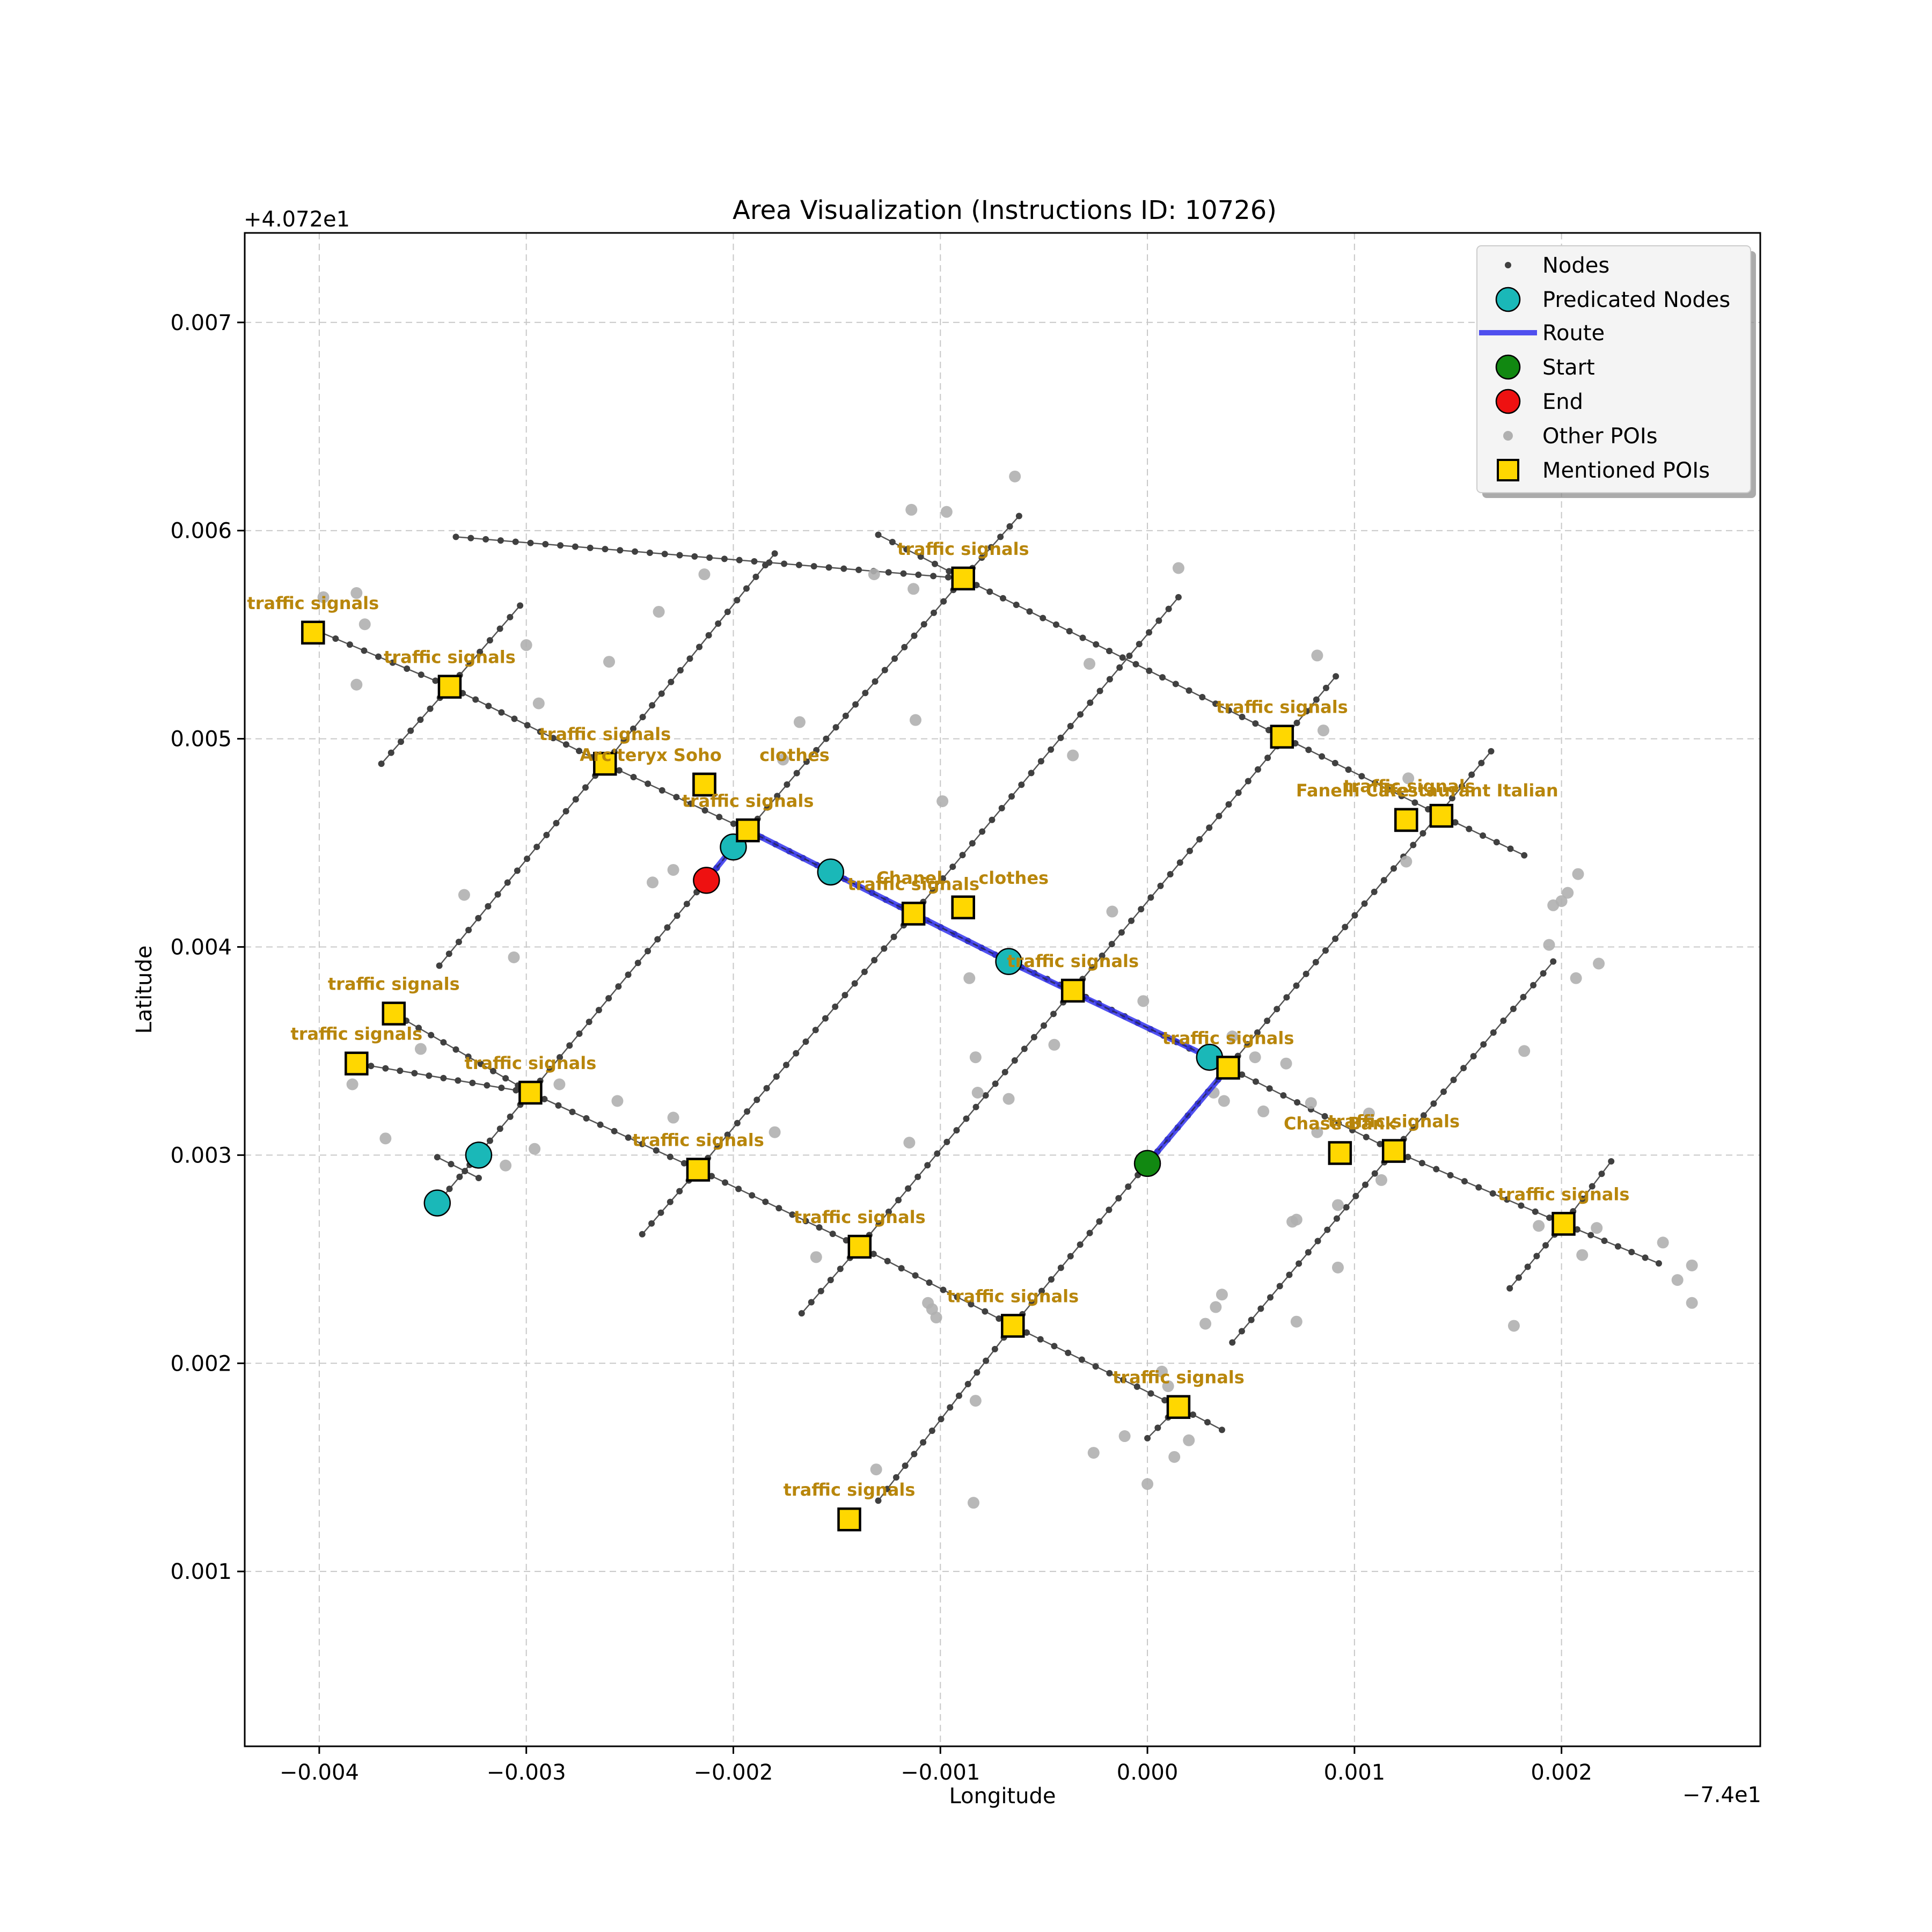  What do you see at coordinates (319, 1772) in the screenshot?
I see `x-tick-label: −0.004` at bounding box center [319, 1772].